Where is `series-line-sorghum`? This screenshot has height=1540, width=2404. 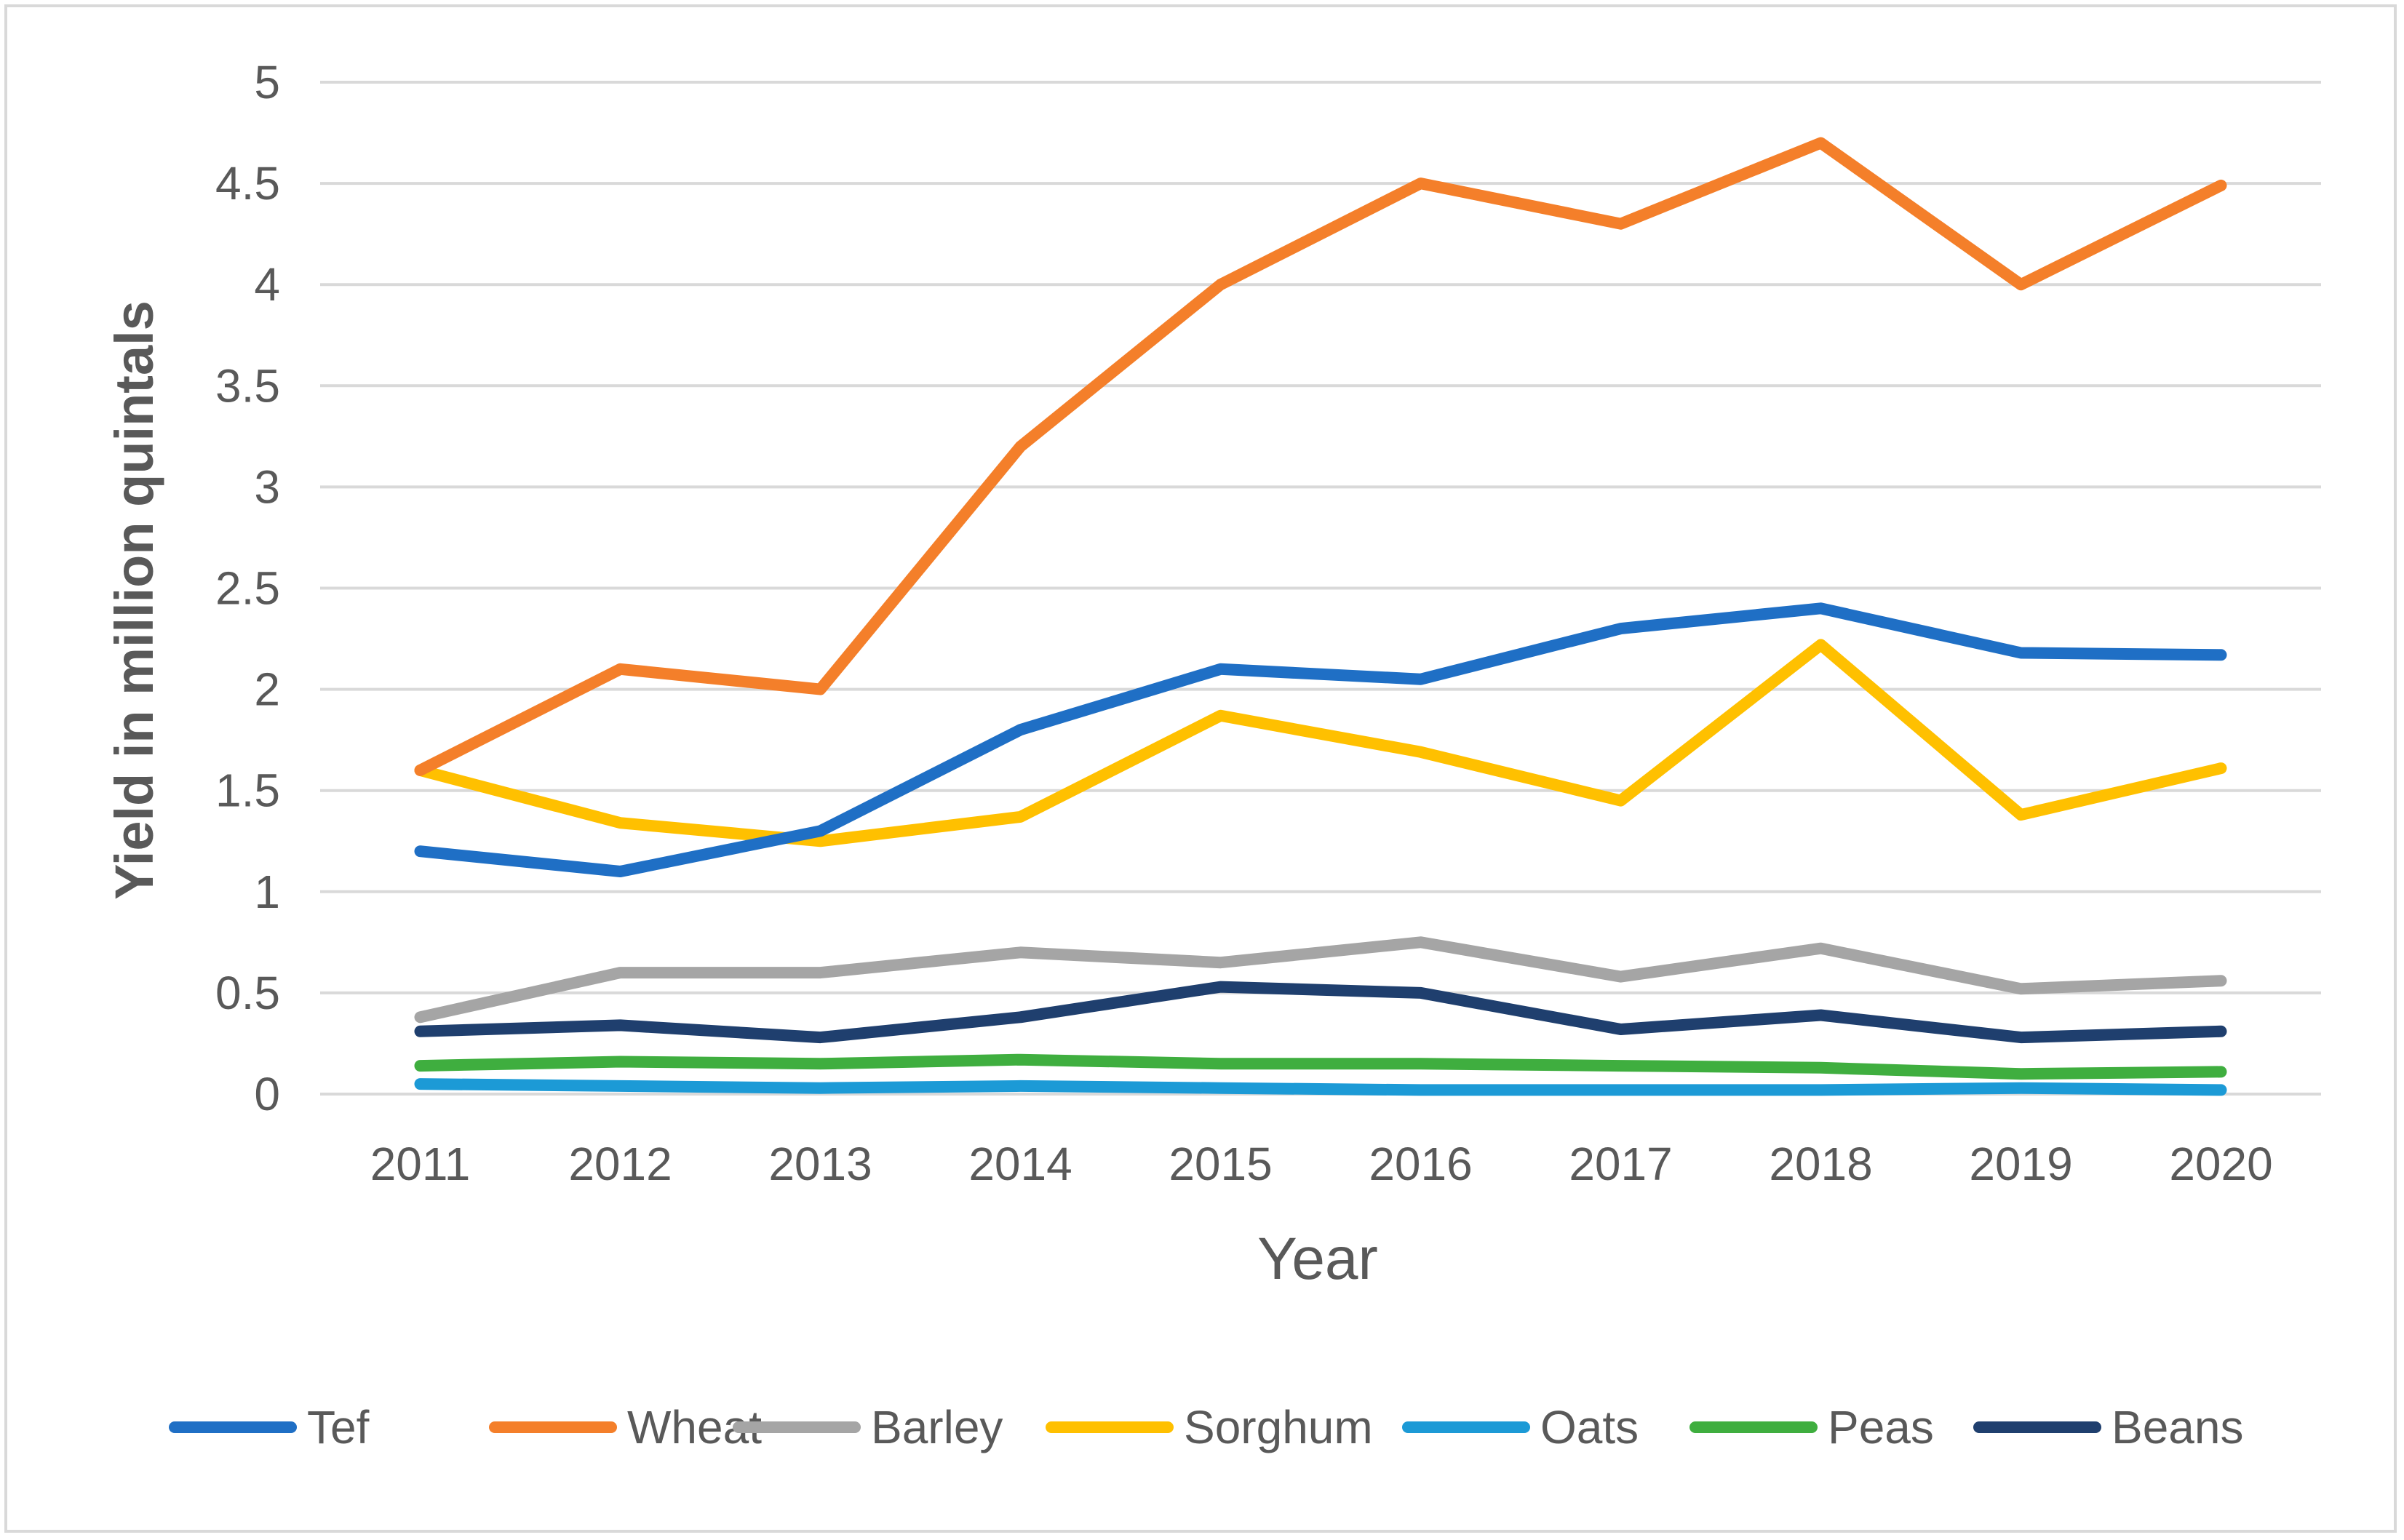
series-line-sorghum is located at coordinates (1320, 743).